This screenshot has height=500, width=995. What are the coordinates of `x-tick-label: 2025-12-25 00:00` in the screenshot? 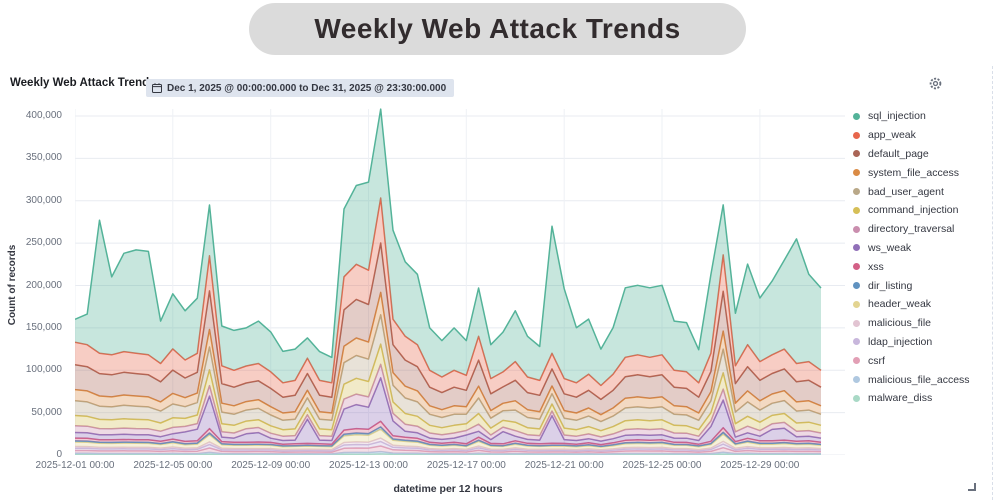 It's located at (662, 465).